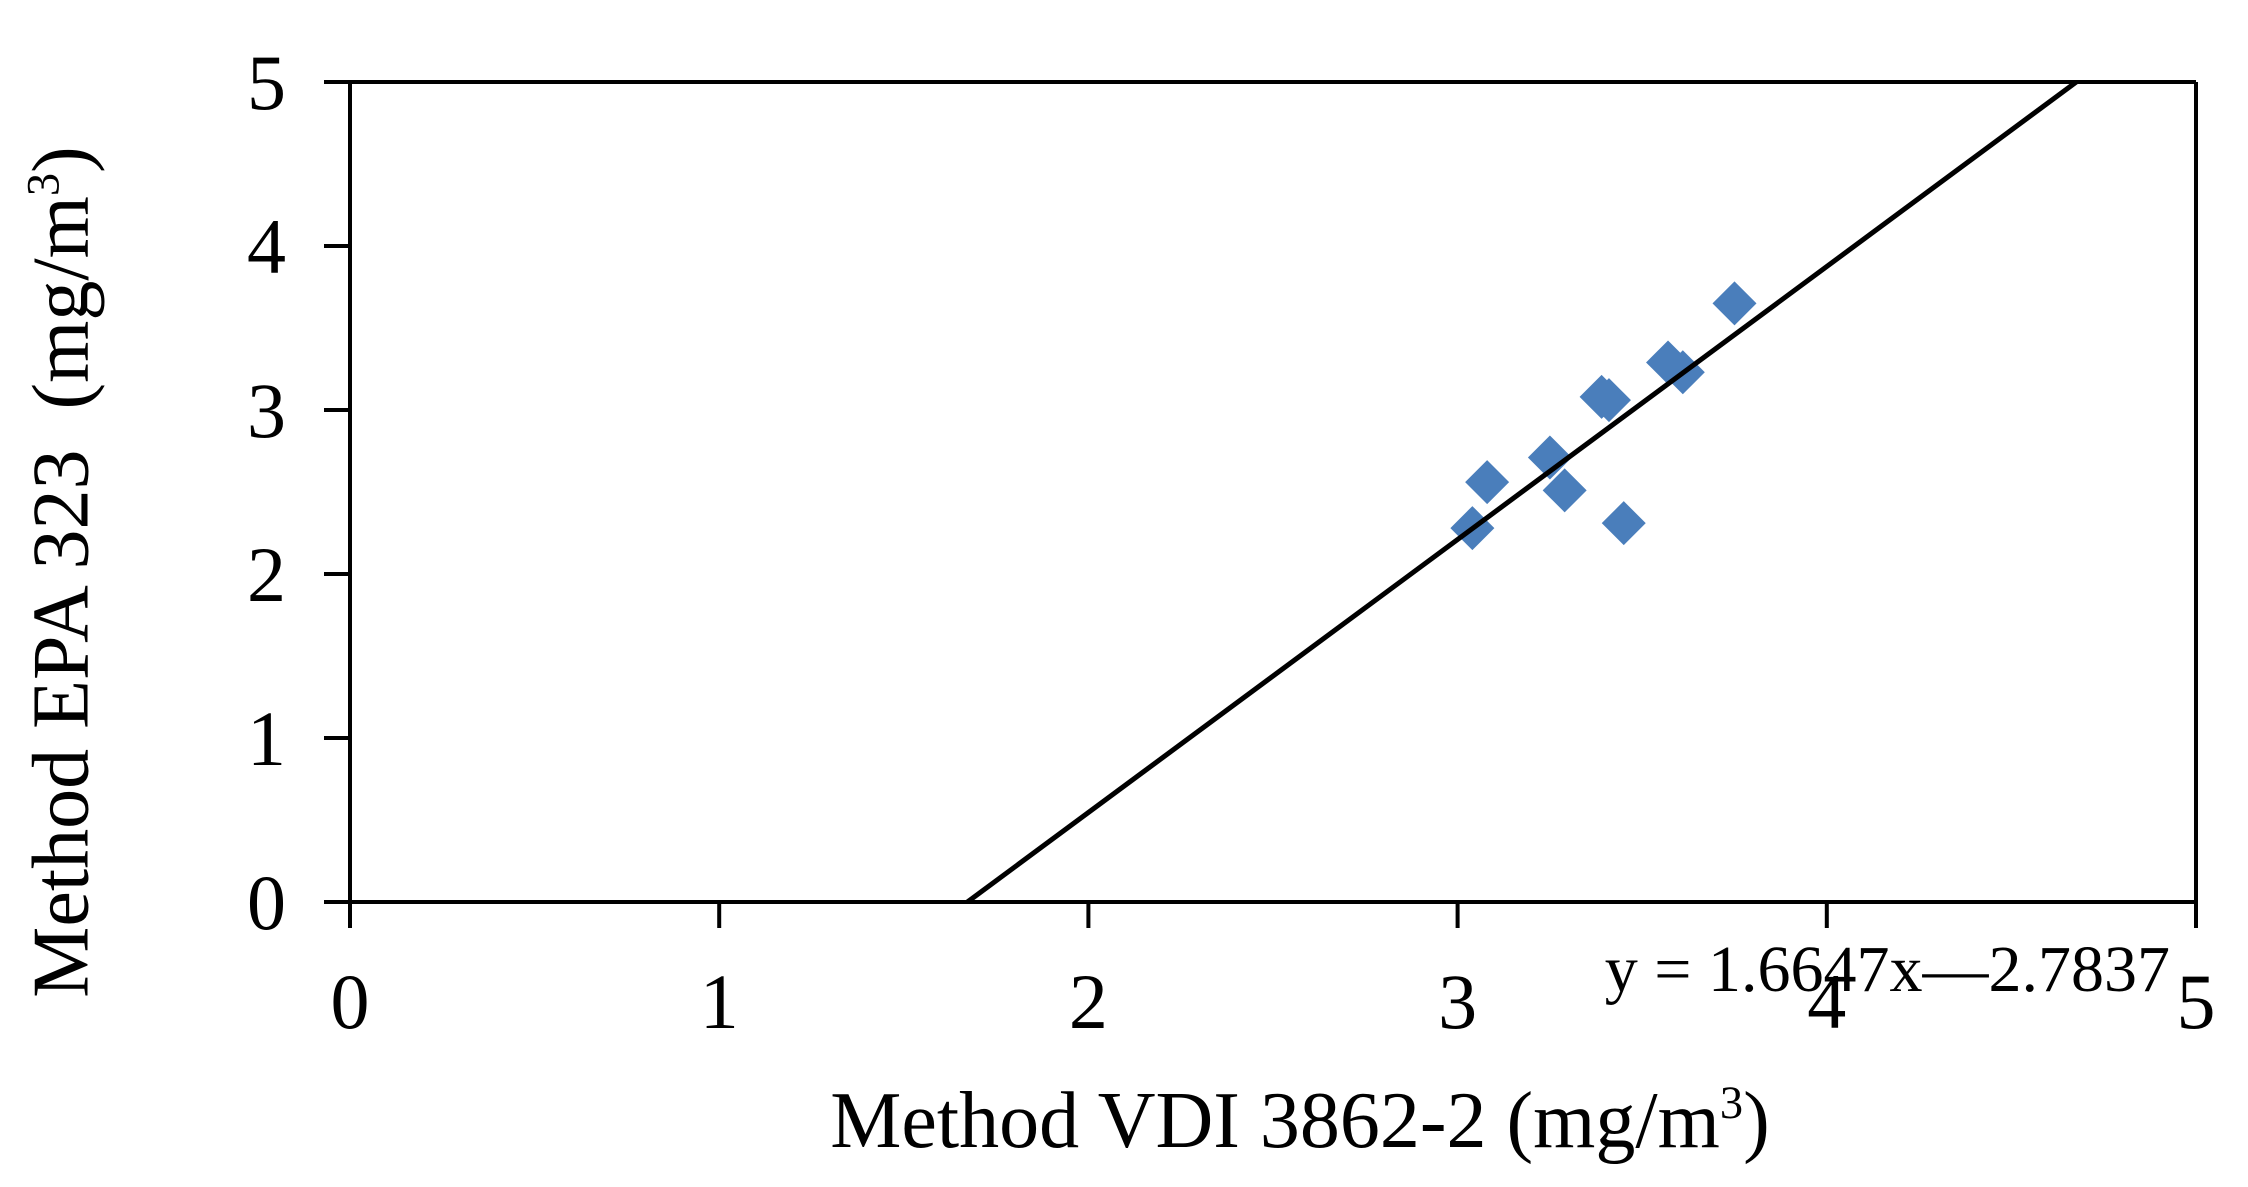 The image size is (2248, 1187). Describe the element at coordinates (61, 597) in the screenshot. I see `y-axis-title-text: Method EPA 323 (mg/m` at that location.